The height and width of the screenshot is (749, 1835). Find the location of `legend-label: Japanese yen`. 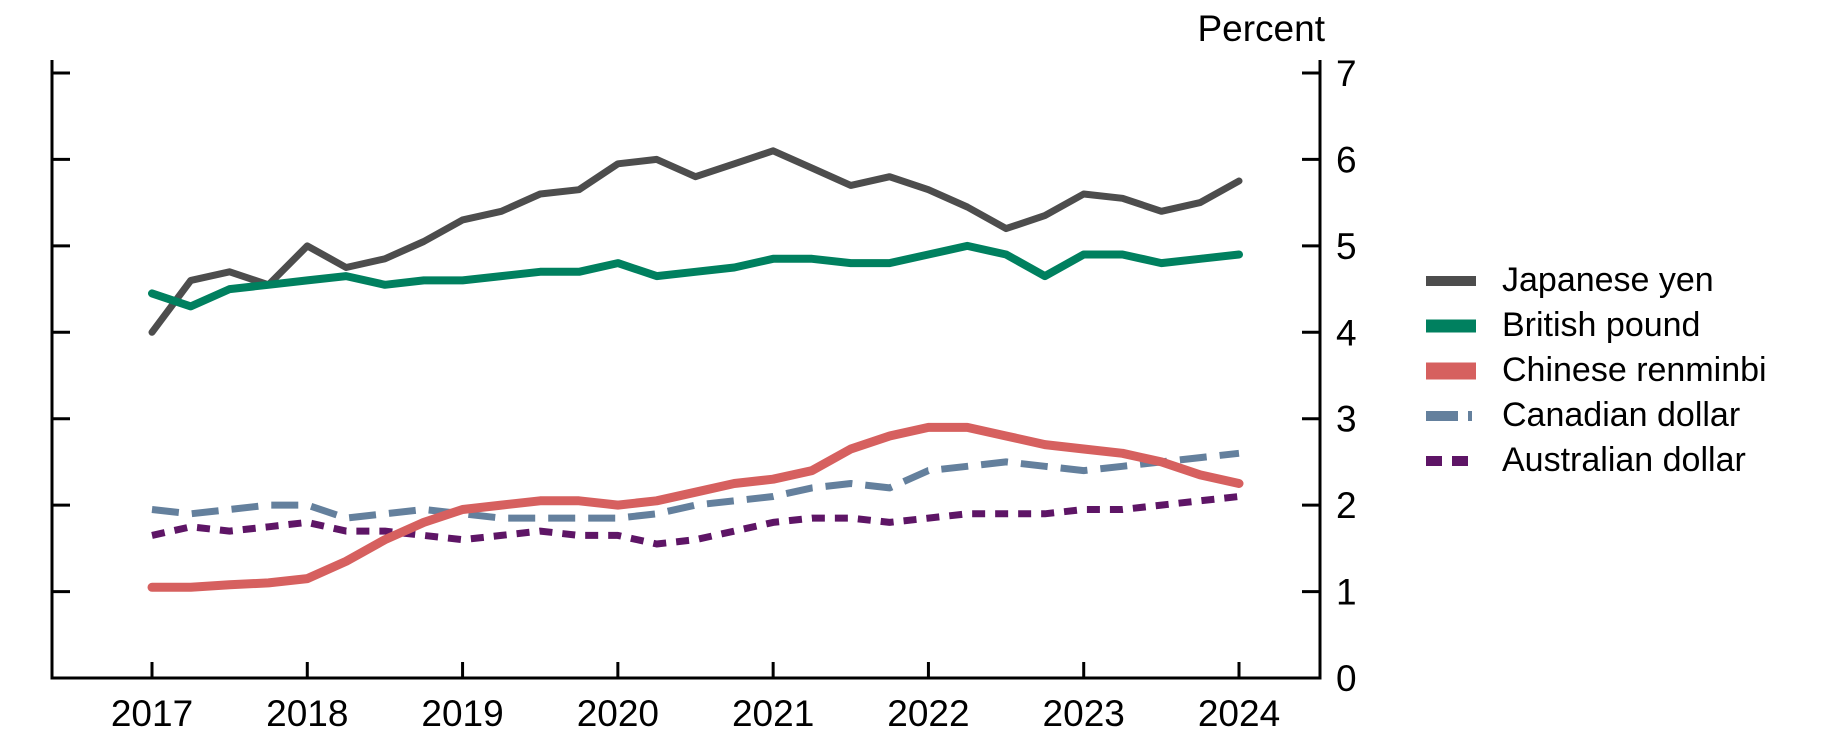

legend-label: Japanese yen is located at coordinates (1608, 280).